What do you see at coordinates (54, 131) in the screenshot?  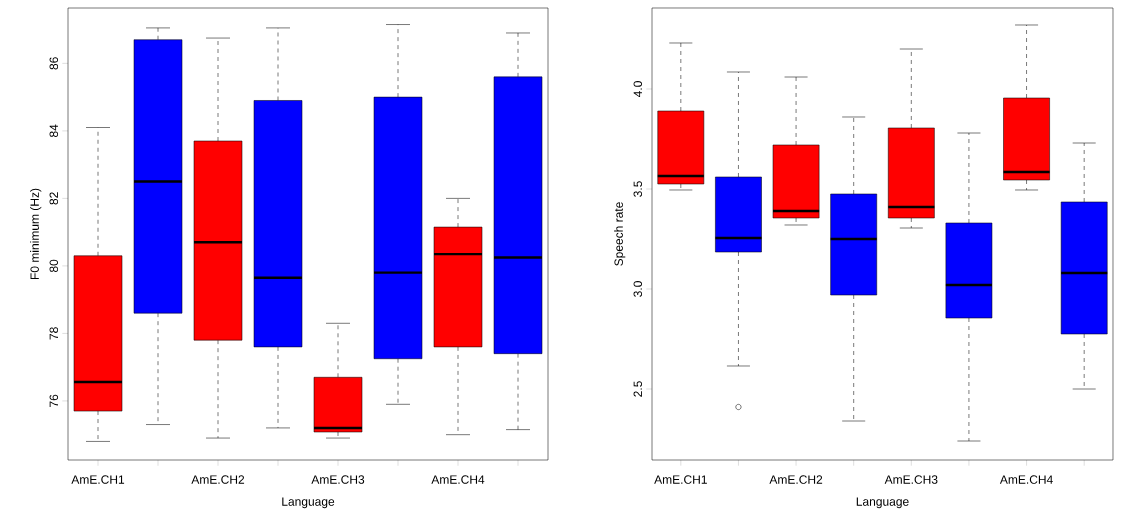 I see `y-tick-label: 84` at bounding box center [54, 131].